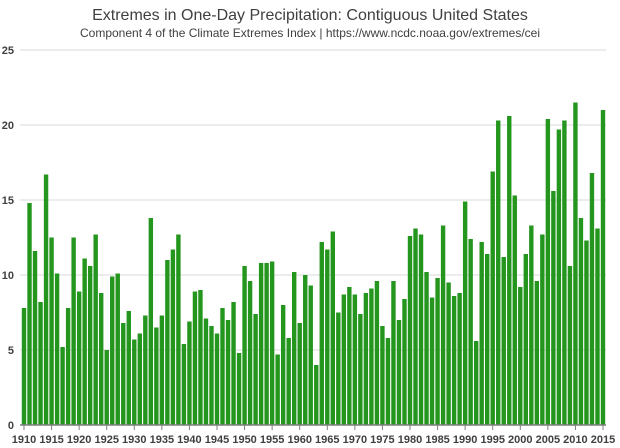  What do you see at coordinates (597, 326) in the screenshot?
I see `bar-2014` at bounding box center [597, 326].